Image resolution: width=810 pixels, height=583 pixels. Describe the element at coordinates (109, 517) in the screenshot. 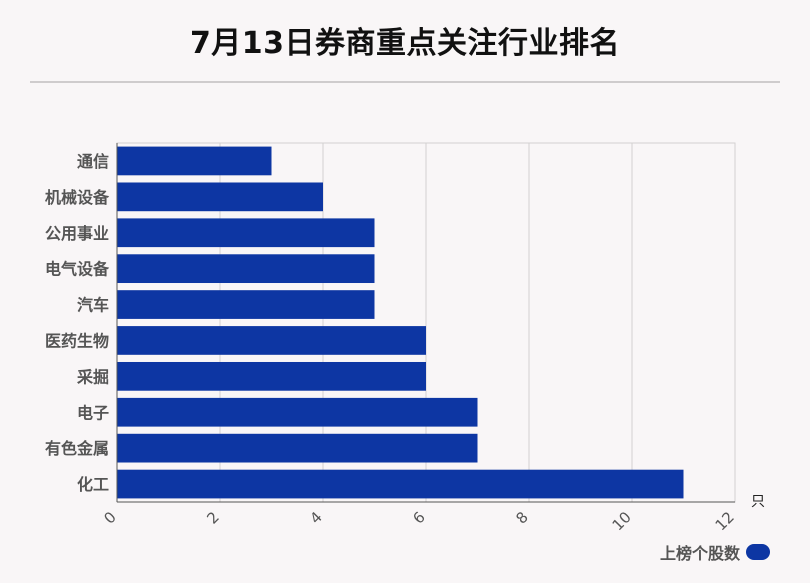

I see `x-tick-label: 0` at that location.